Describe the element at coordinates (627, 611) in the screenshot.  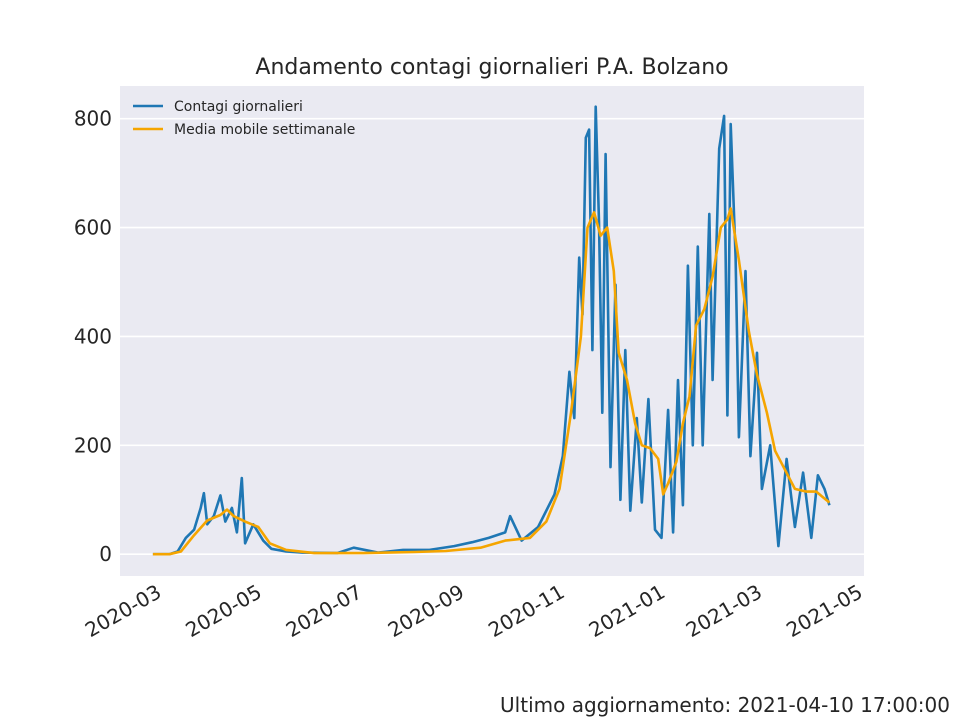
I see `x-tick-label: 2021-01` at that location.